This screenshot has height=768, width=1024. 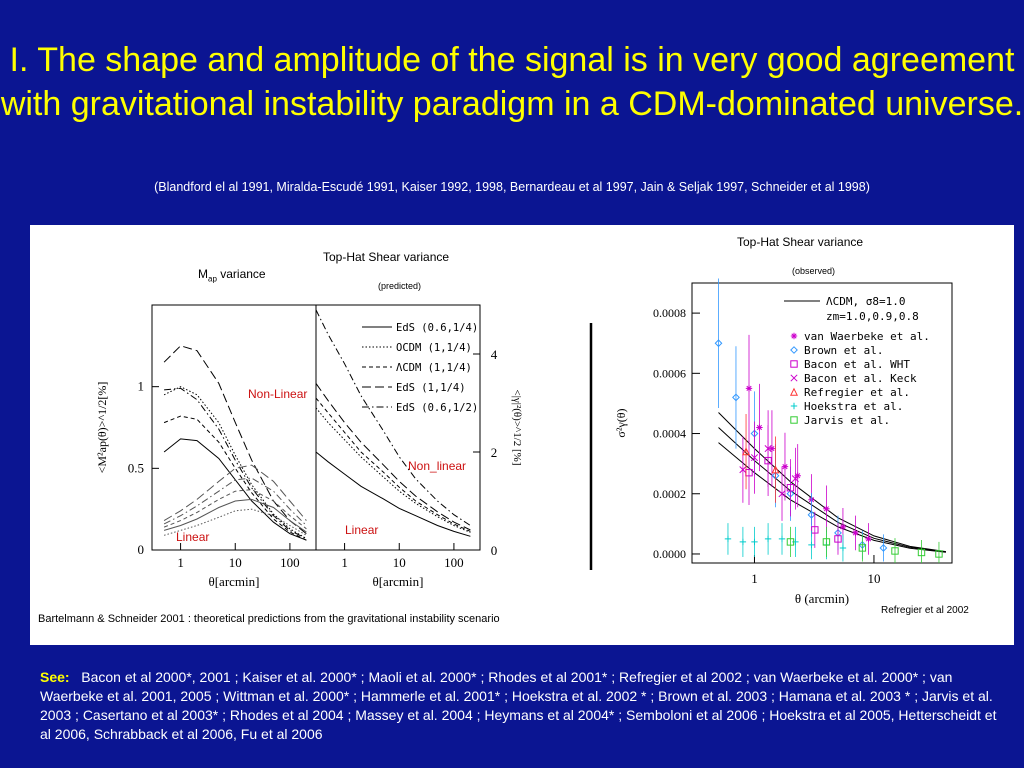 What do you see at coordinates (494, 354) in the screenshot?
I see `tophat-y-tick-label: 4` at bounding box center [494, 354].